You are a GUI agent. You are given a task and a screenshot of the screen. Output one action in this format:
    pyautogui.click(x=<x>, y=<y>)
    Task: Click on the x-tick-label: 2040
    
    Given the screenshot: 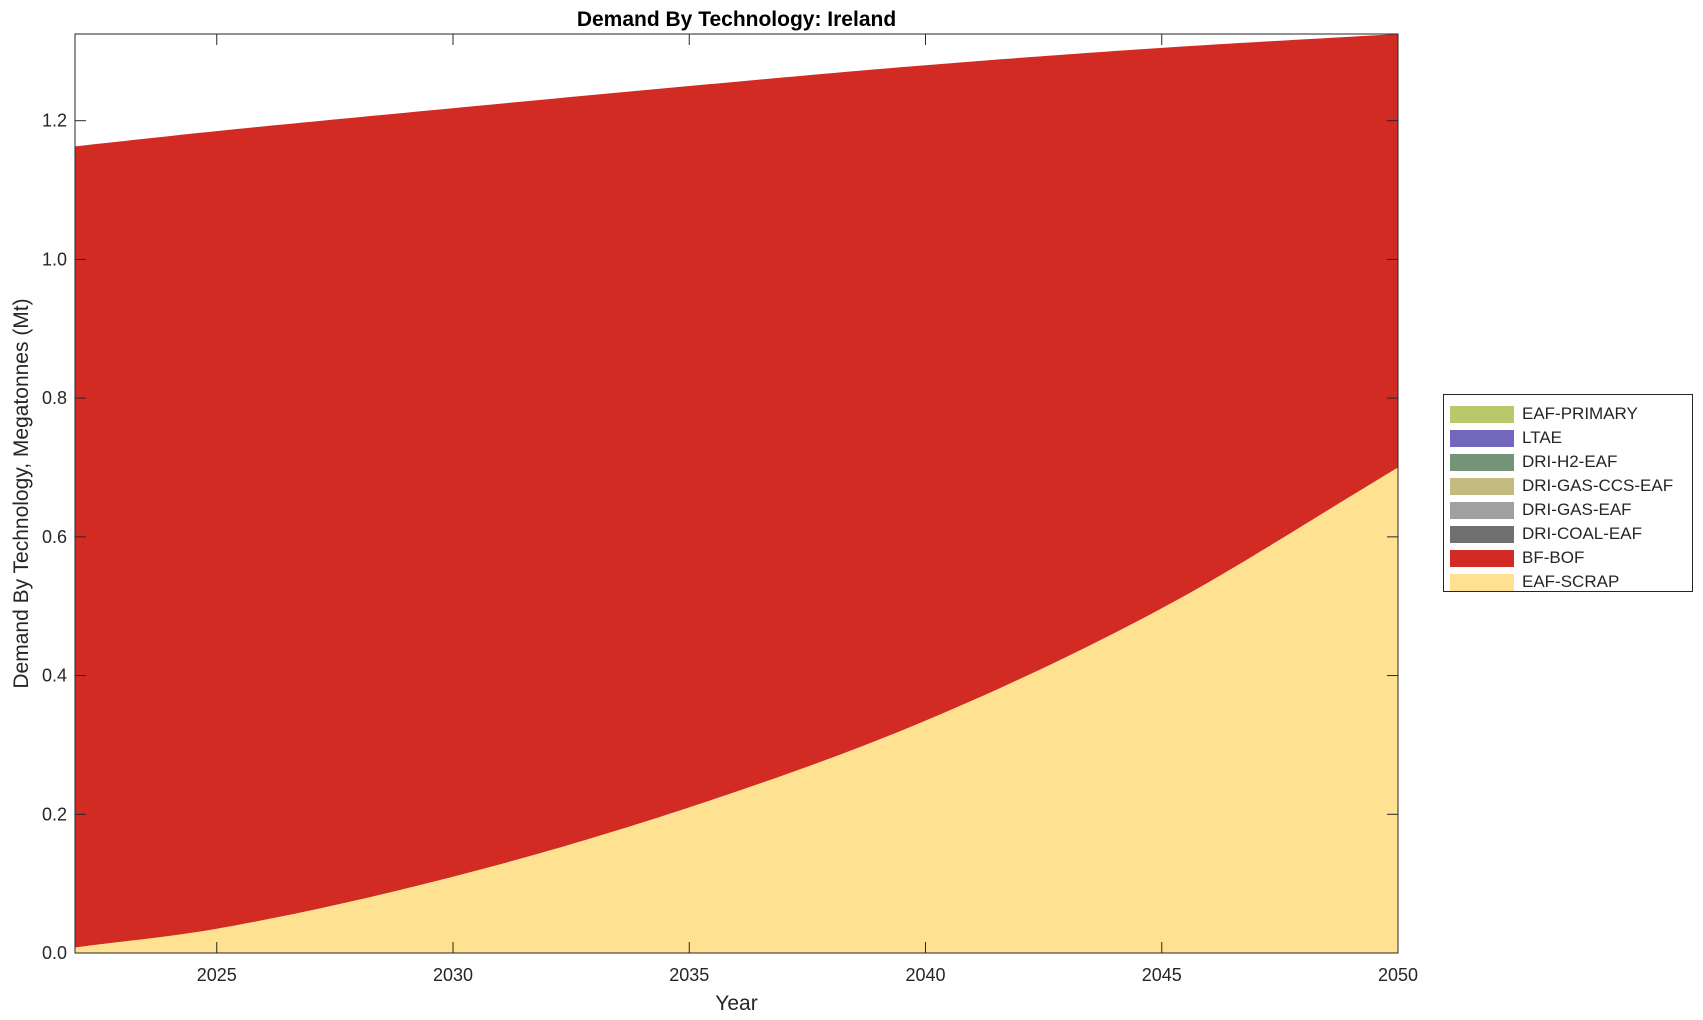 What is the action you would take?
    pyautogui.click(x=925, y=975)
    